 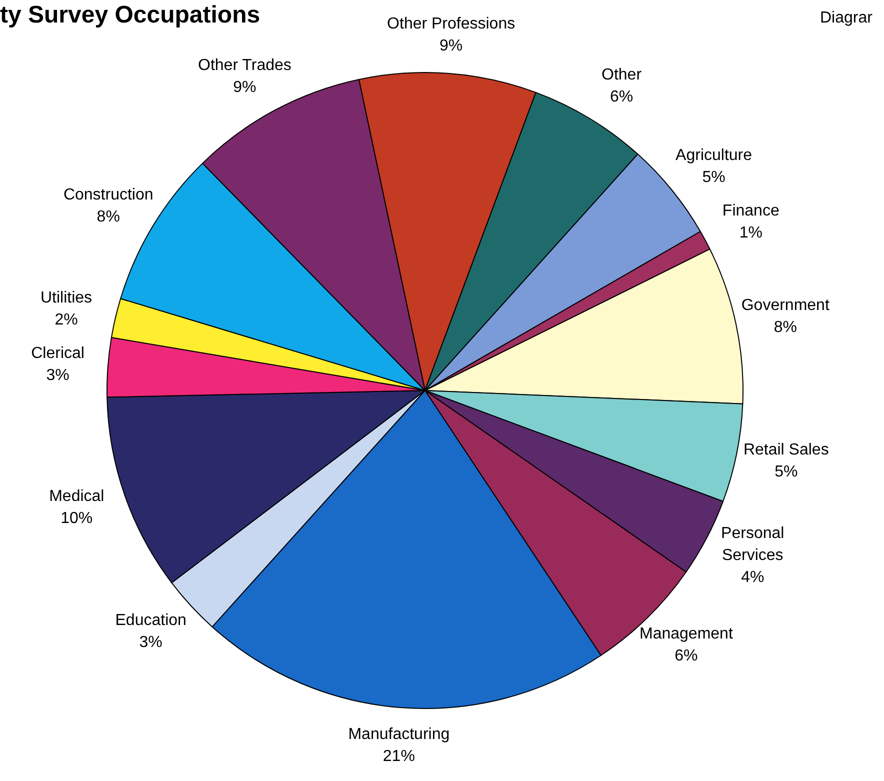 I want to click on slice-label: Management, so click(x=686, y=633).